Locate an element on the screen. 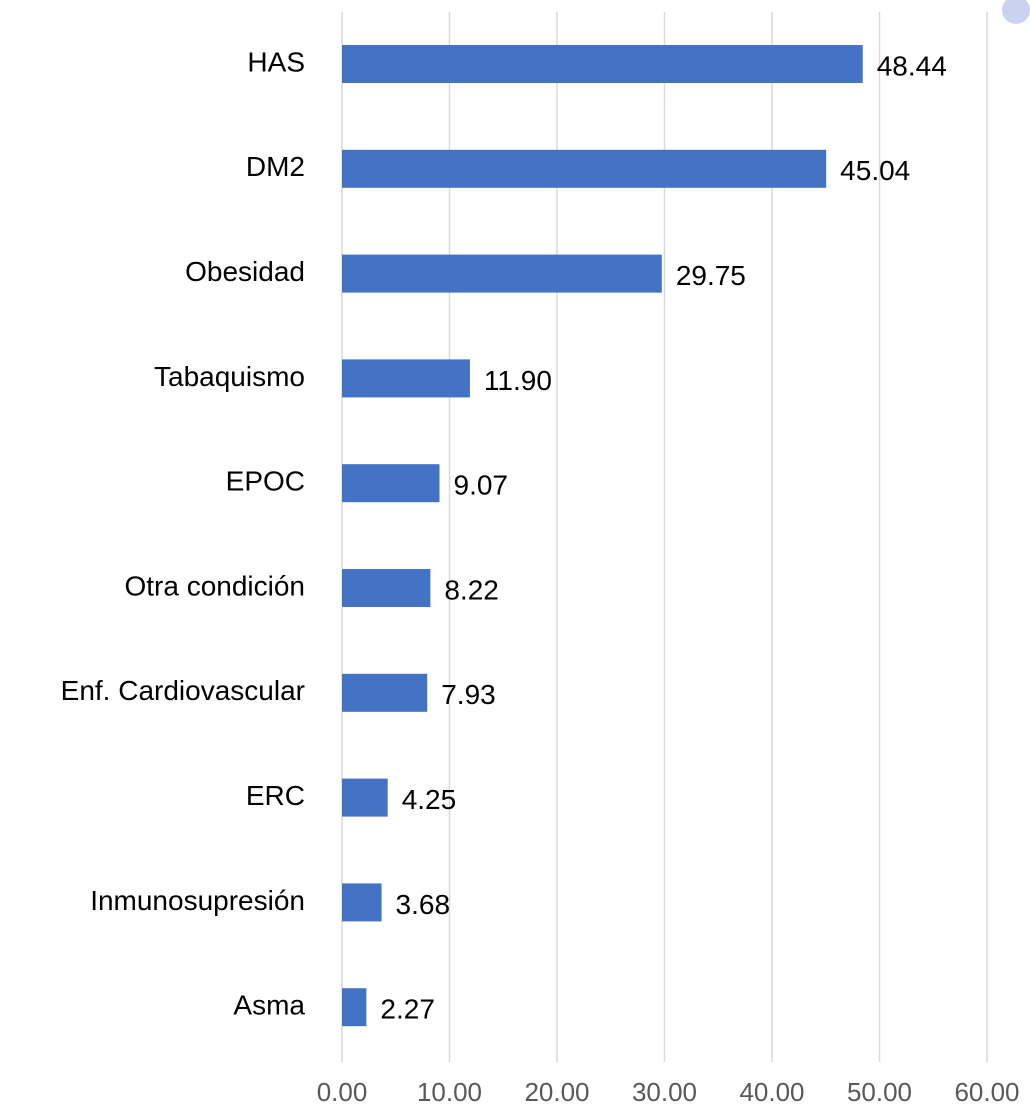 The image size is (1030, 1116). data-label: 4.25 is located at coordinates (429, 799).